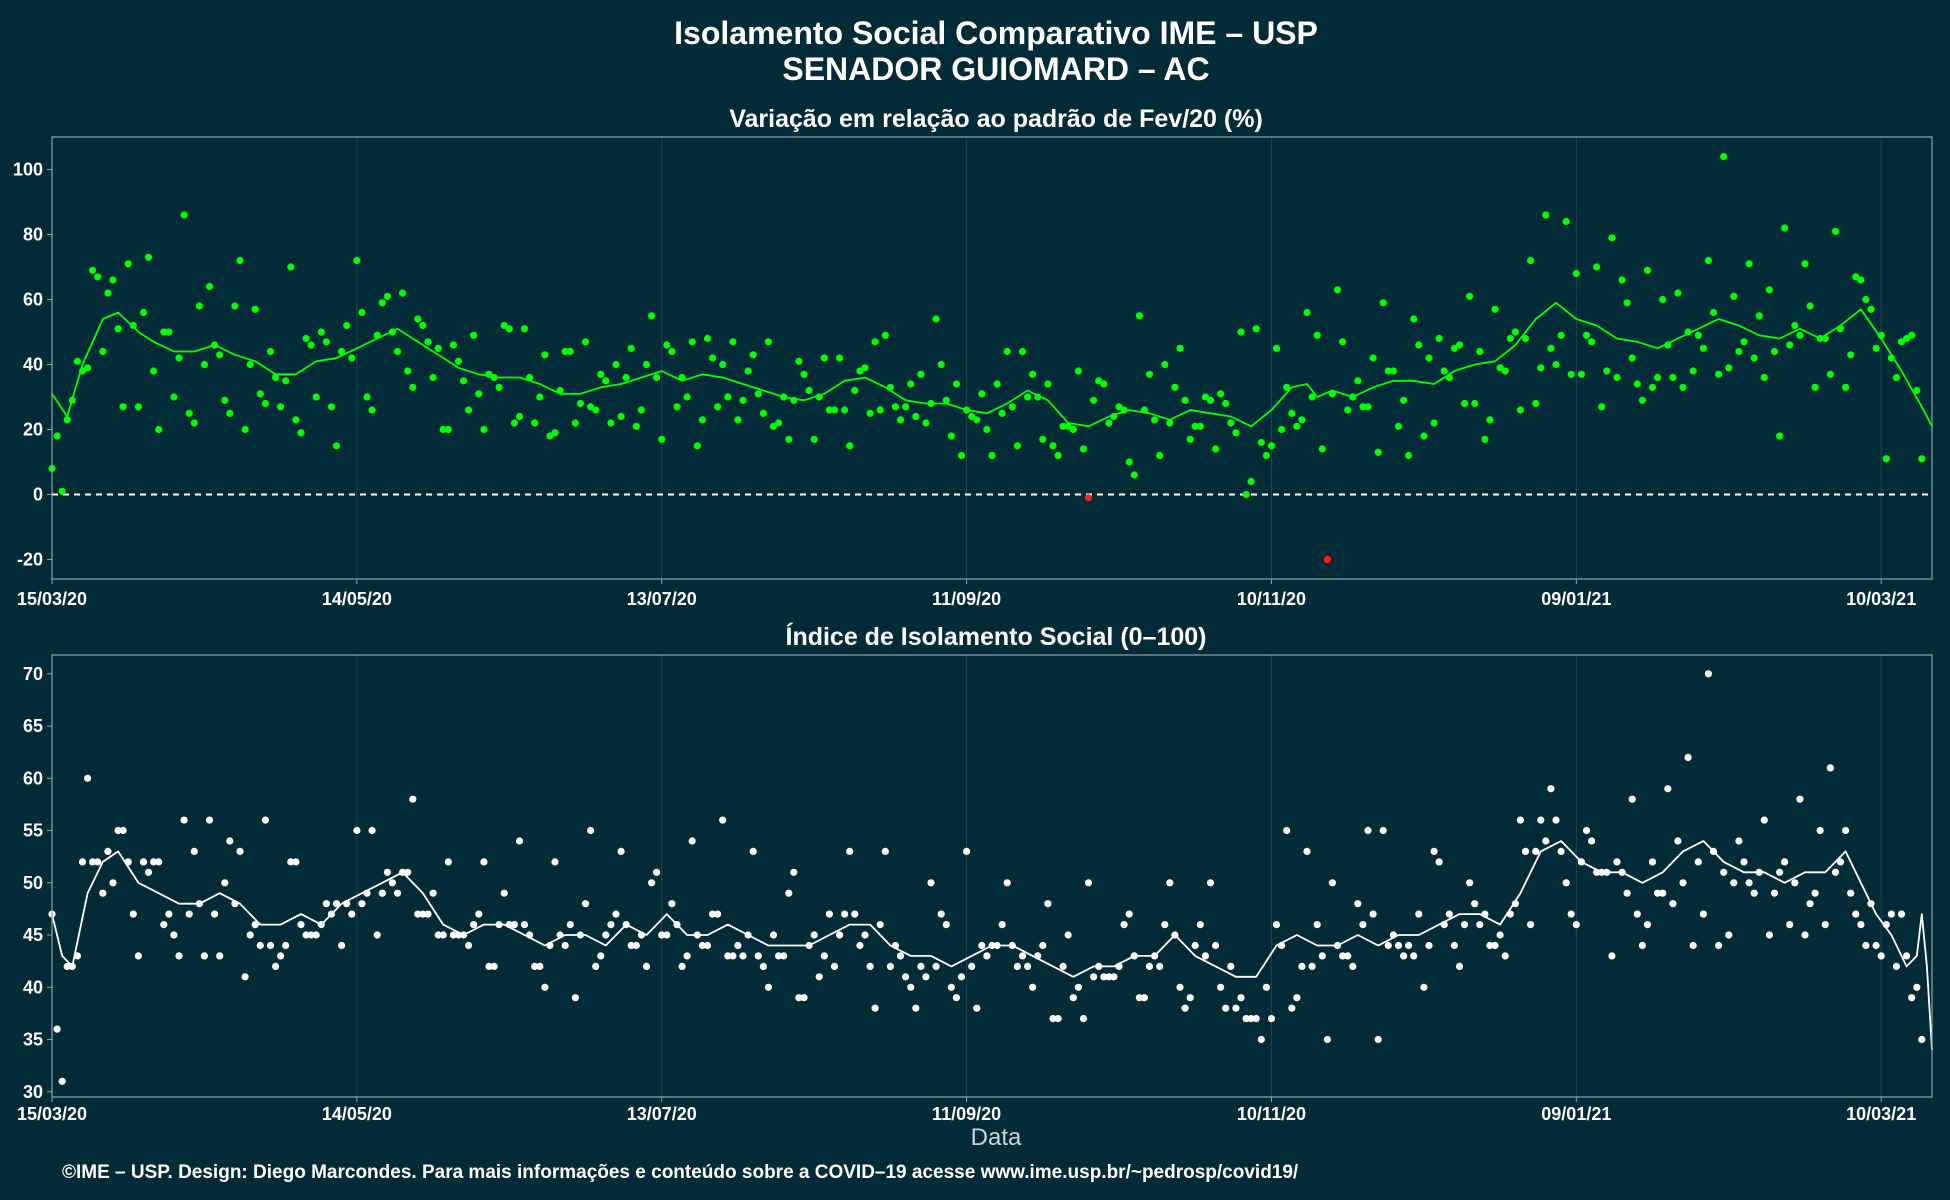  What do you see at coordinates (33, 935) in the screenshot?
I see `y-tick-label: 45` at bounding box center [33, 935].